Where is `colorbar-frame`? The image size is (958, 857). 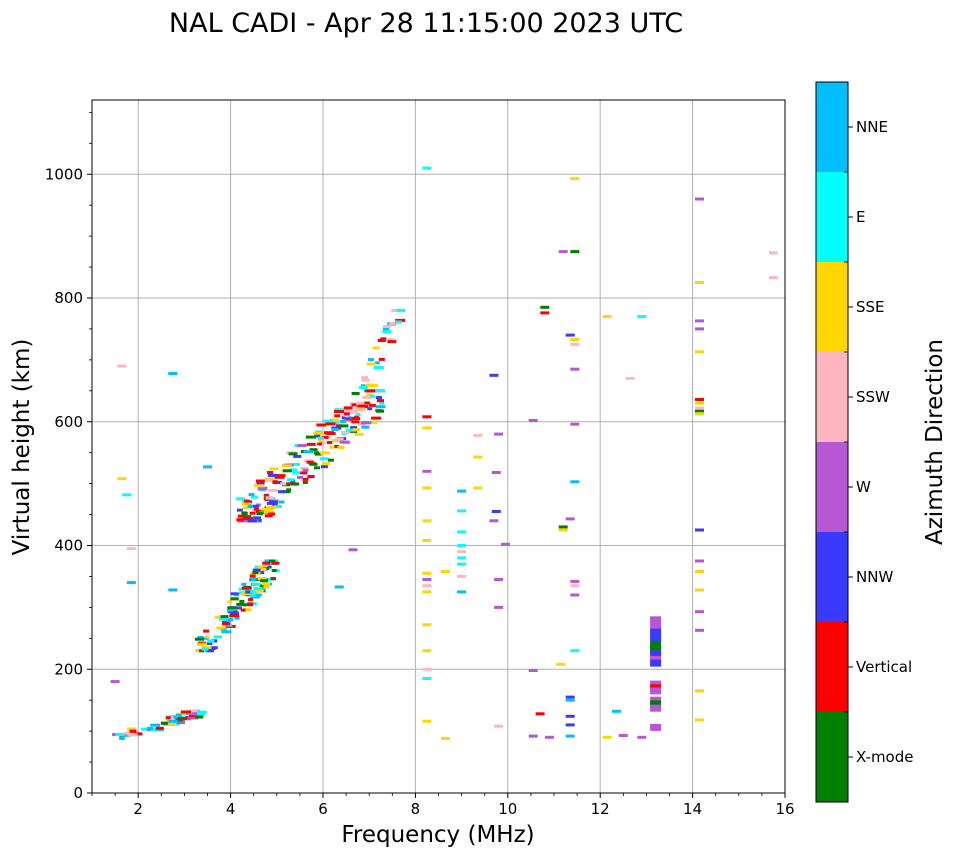
colorbar-frame is located at coordinates (832, 442).